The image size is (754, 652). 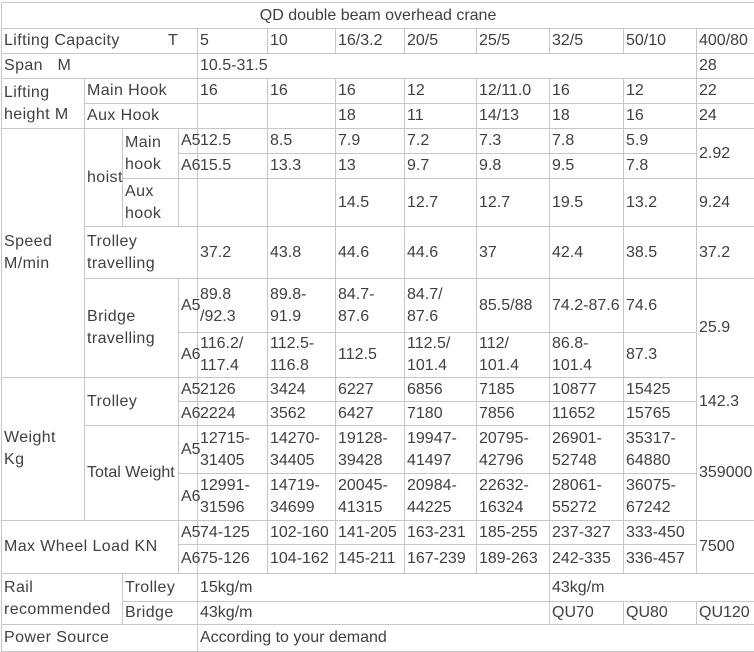 I want to click on value-cell: 32/5, so click(x=586, y=41).